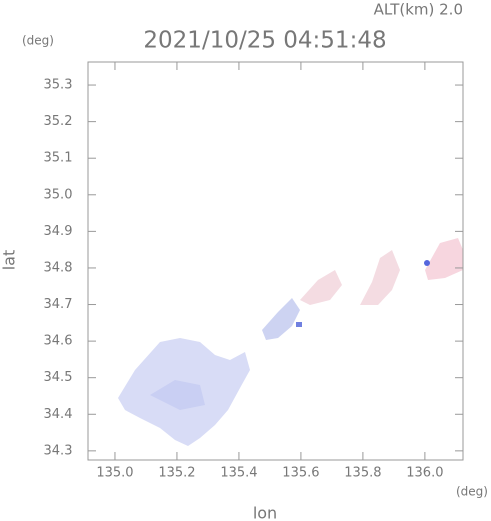 The image size is (491, 521). I want to click on x-axis-label: lon, so click(265, 512).